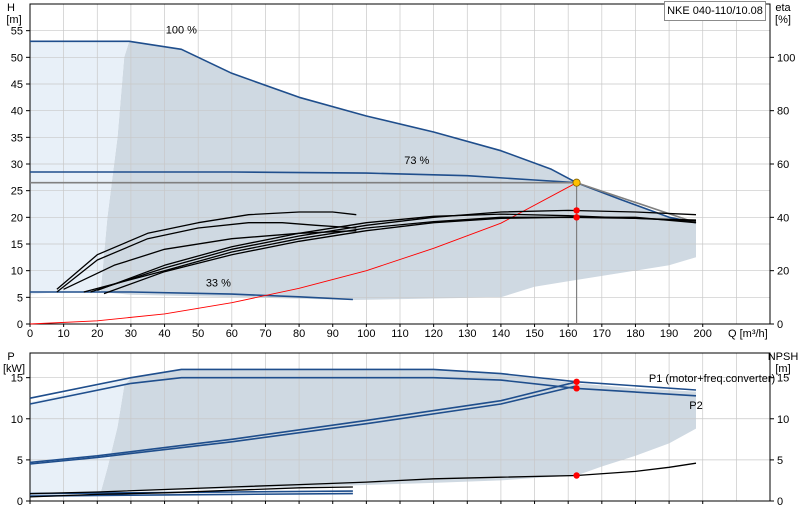  Describe the element at coordinates (181, 30) in the screenshot. I see `head-speed-label: 100 %` at that location.